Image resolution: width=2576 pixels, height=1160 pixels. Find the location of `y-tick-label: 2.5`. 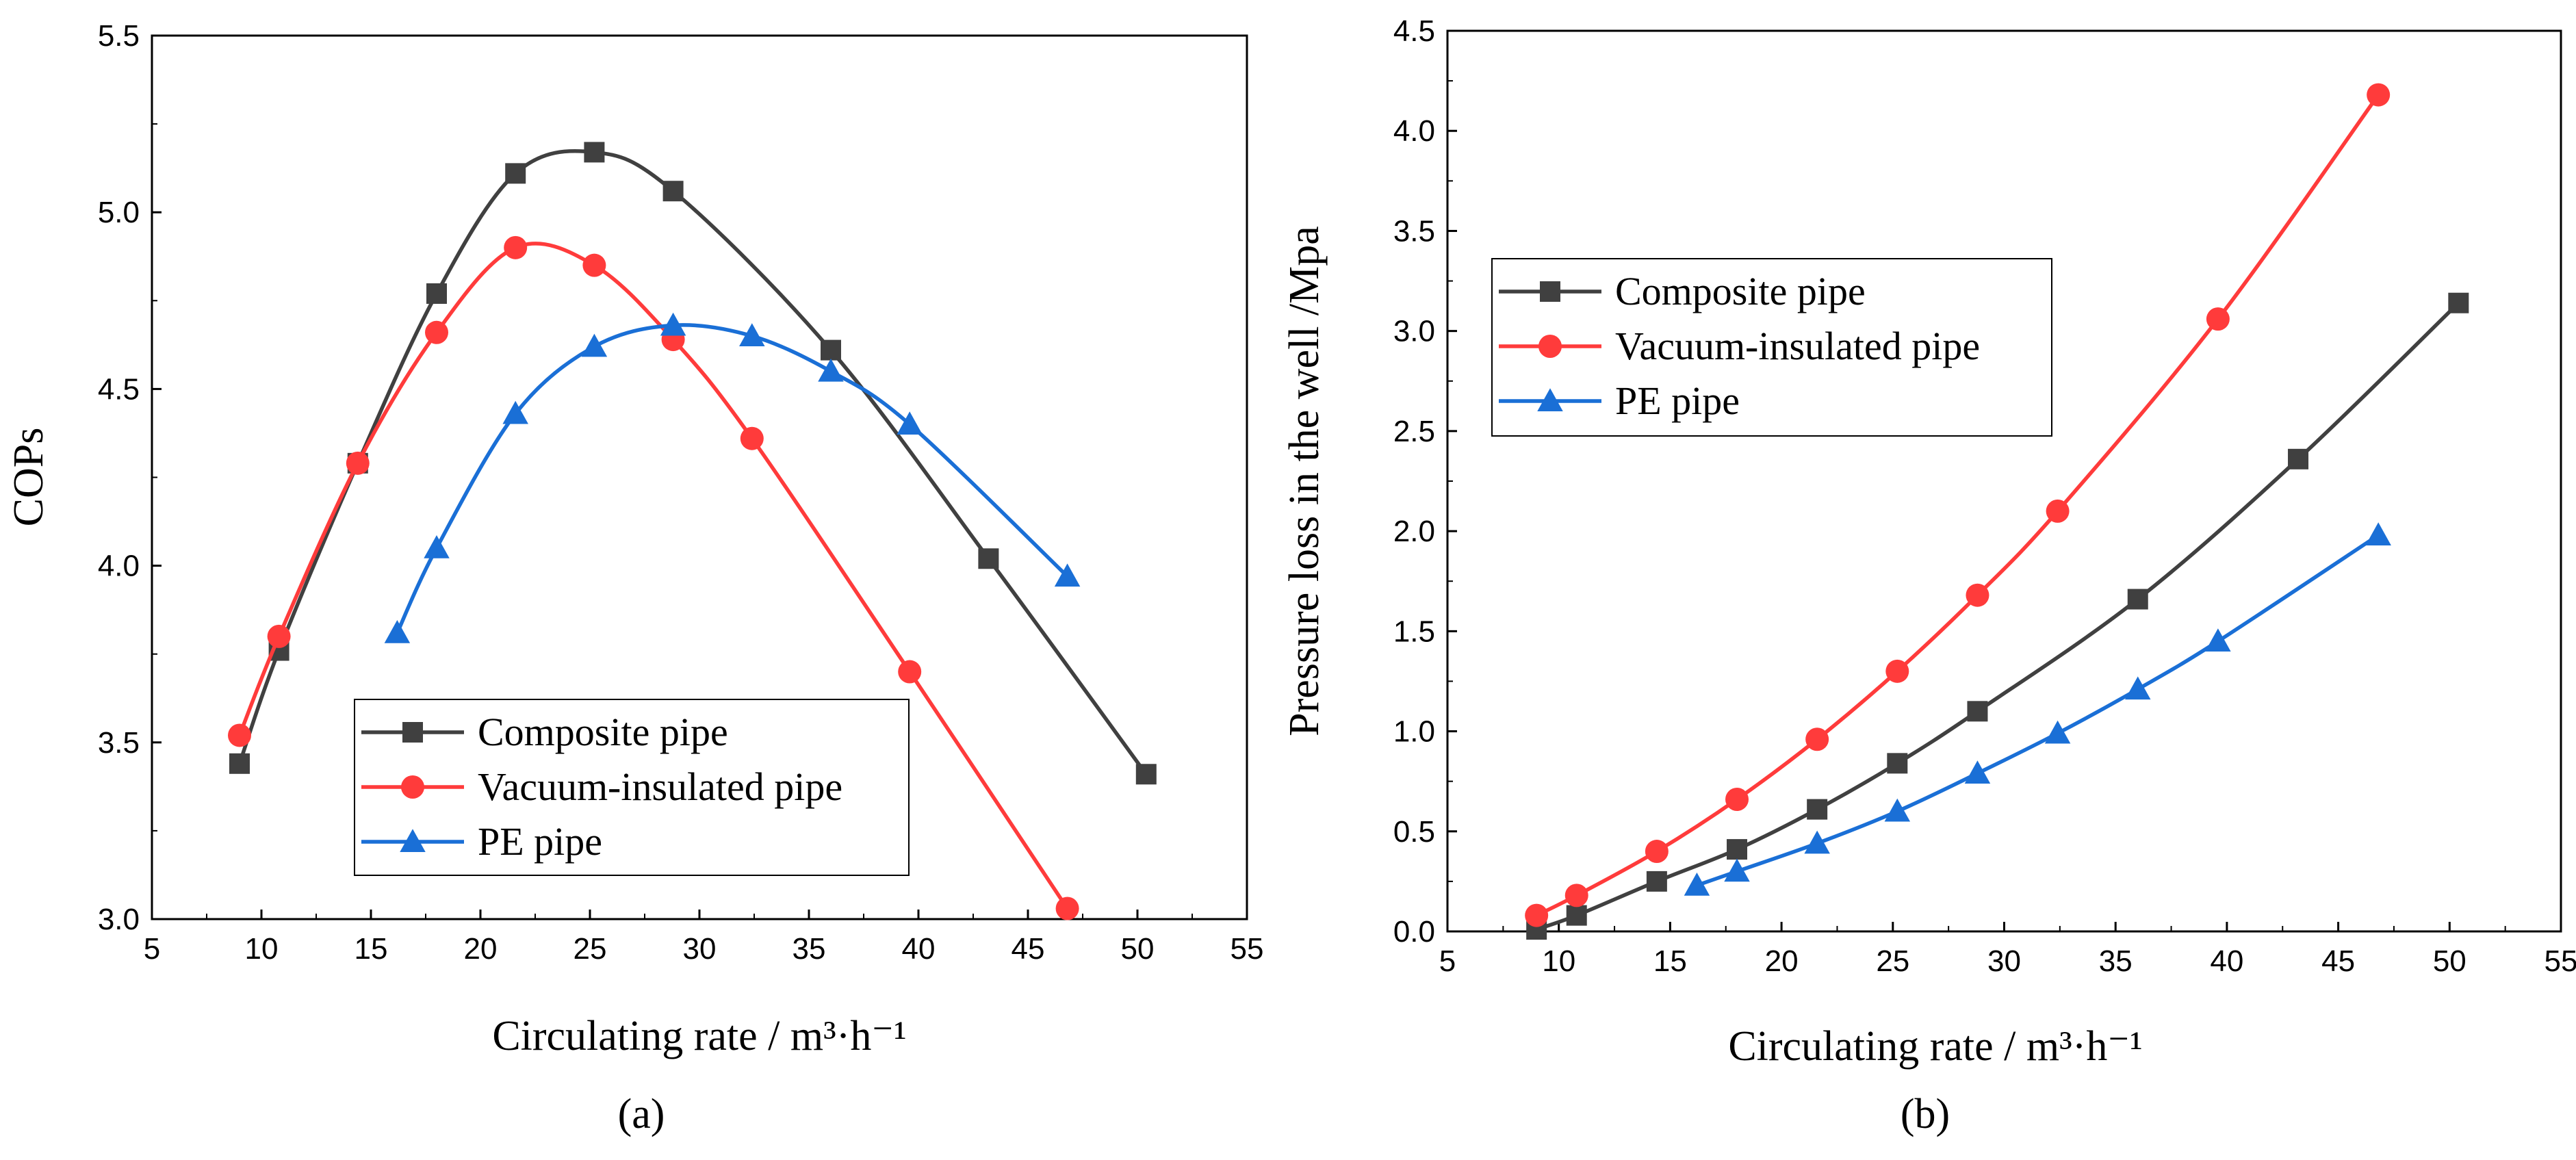

y-tick-label: 2.5 is located at coordinates (1414, 431).